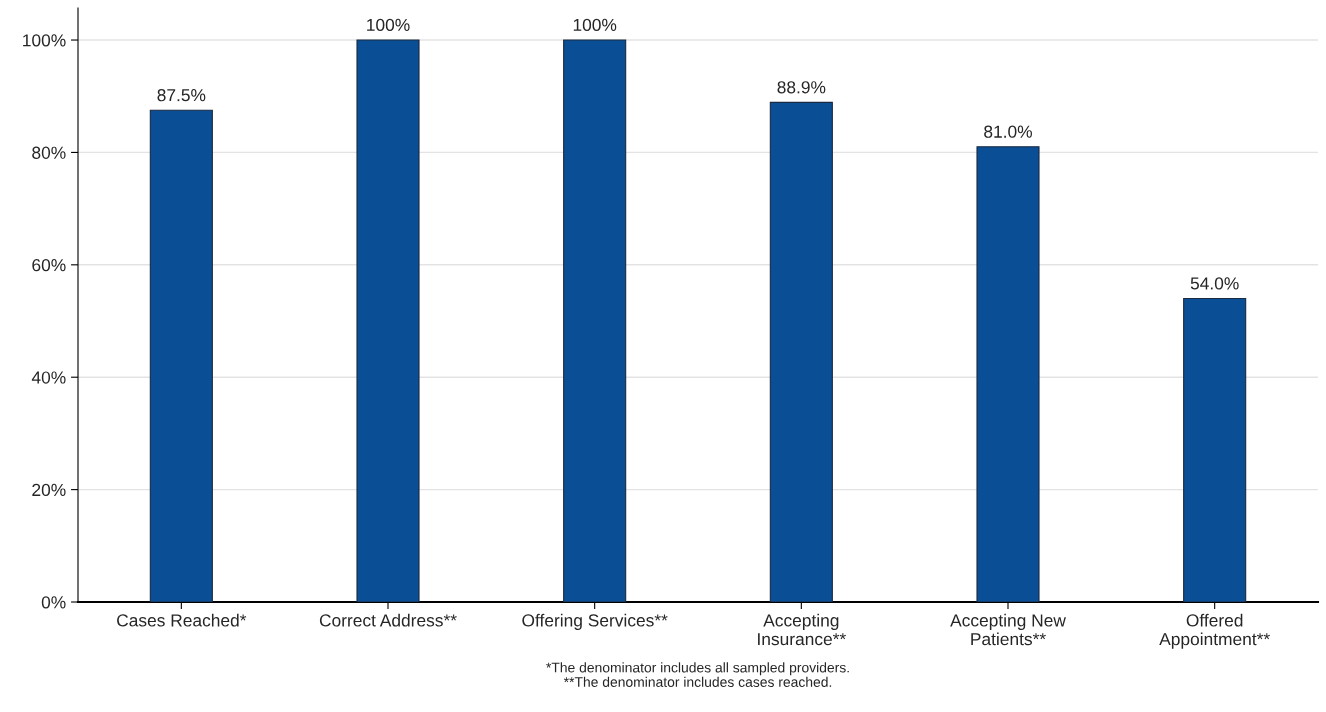 The width and height of the screenshot is (1326, 712). What do you see at coordinates (49, 490) in the screenshot?
I see `y-tick-label: 20%` at bounding box center [49, 490].